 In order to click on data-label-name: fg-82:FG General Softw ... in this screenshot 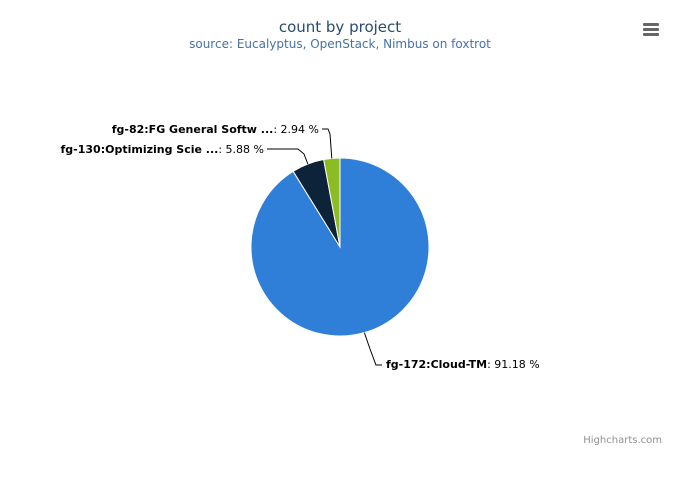, I will do `click(193, 129)`.